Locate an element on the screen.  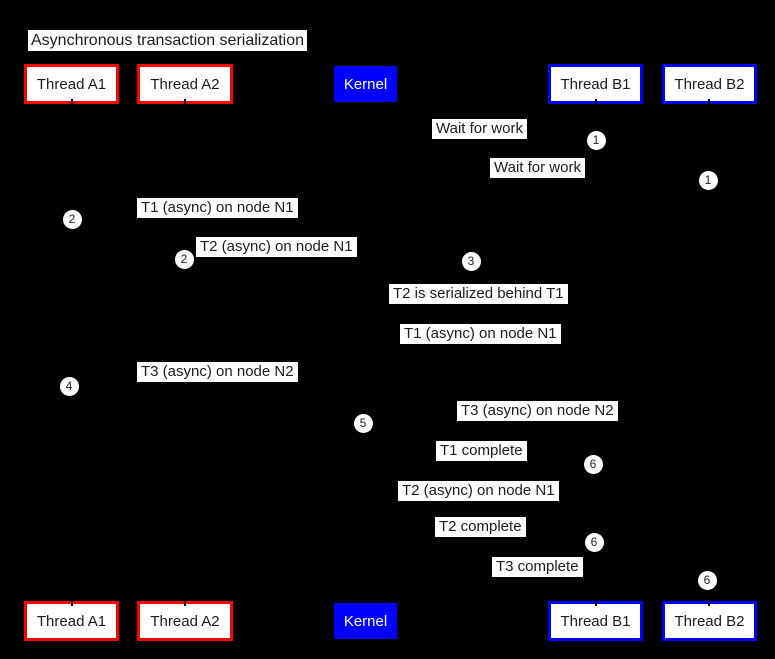
message-label: T2 complete is located at coordinates (480, 527).